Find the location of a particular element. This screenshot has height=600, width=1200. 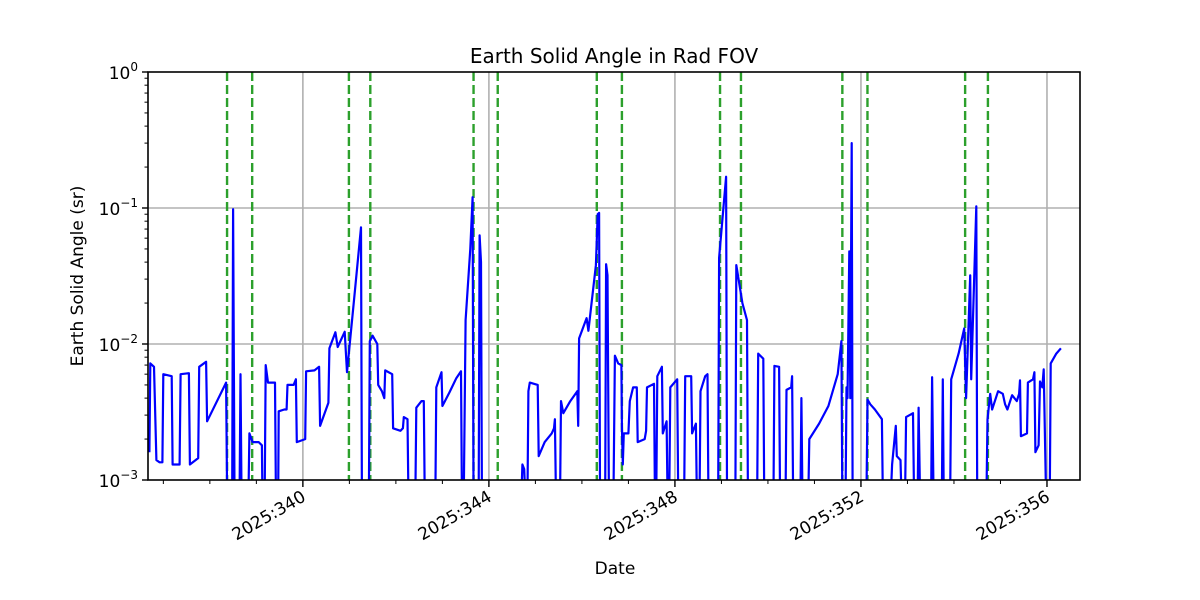

x-axis-label: Date is located at coordinates (615, 569).